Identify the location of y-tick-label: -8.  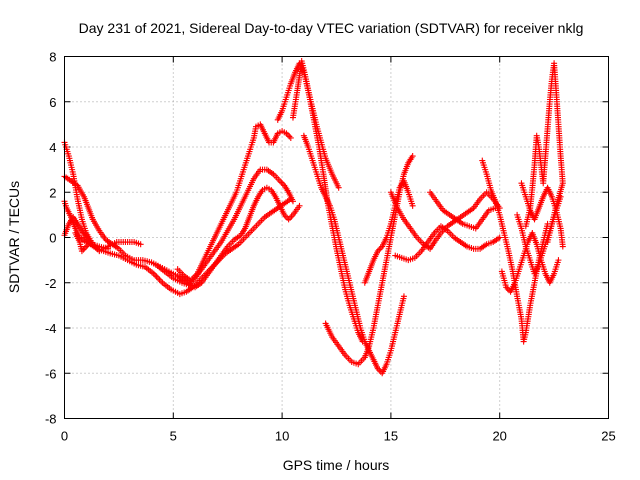
(51, 419).